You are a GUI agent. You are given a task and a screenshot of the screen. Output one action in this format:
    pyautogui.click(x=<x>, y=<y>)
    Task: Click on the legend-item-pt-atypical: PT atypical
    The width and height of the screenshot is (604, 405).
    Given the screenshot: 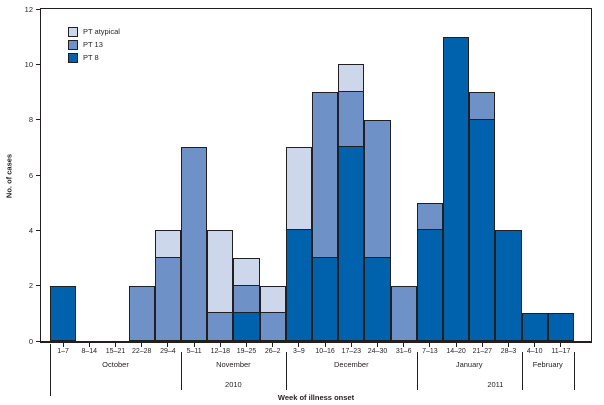 What is the action you would take?
    pyautogui.click(x=94, y=32)
    